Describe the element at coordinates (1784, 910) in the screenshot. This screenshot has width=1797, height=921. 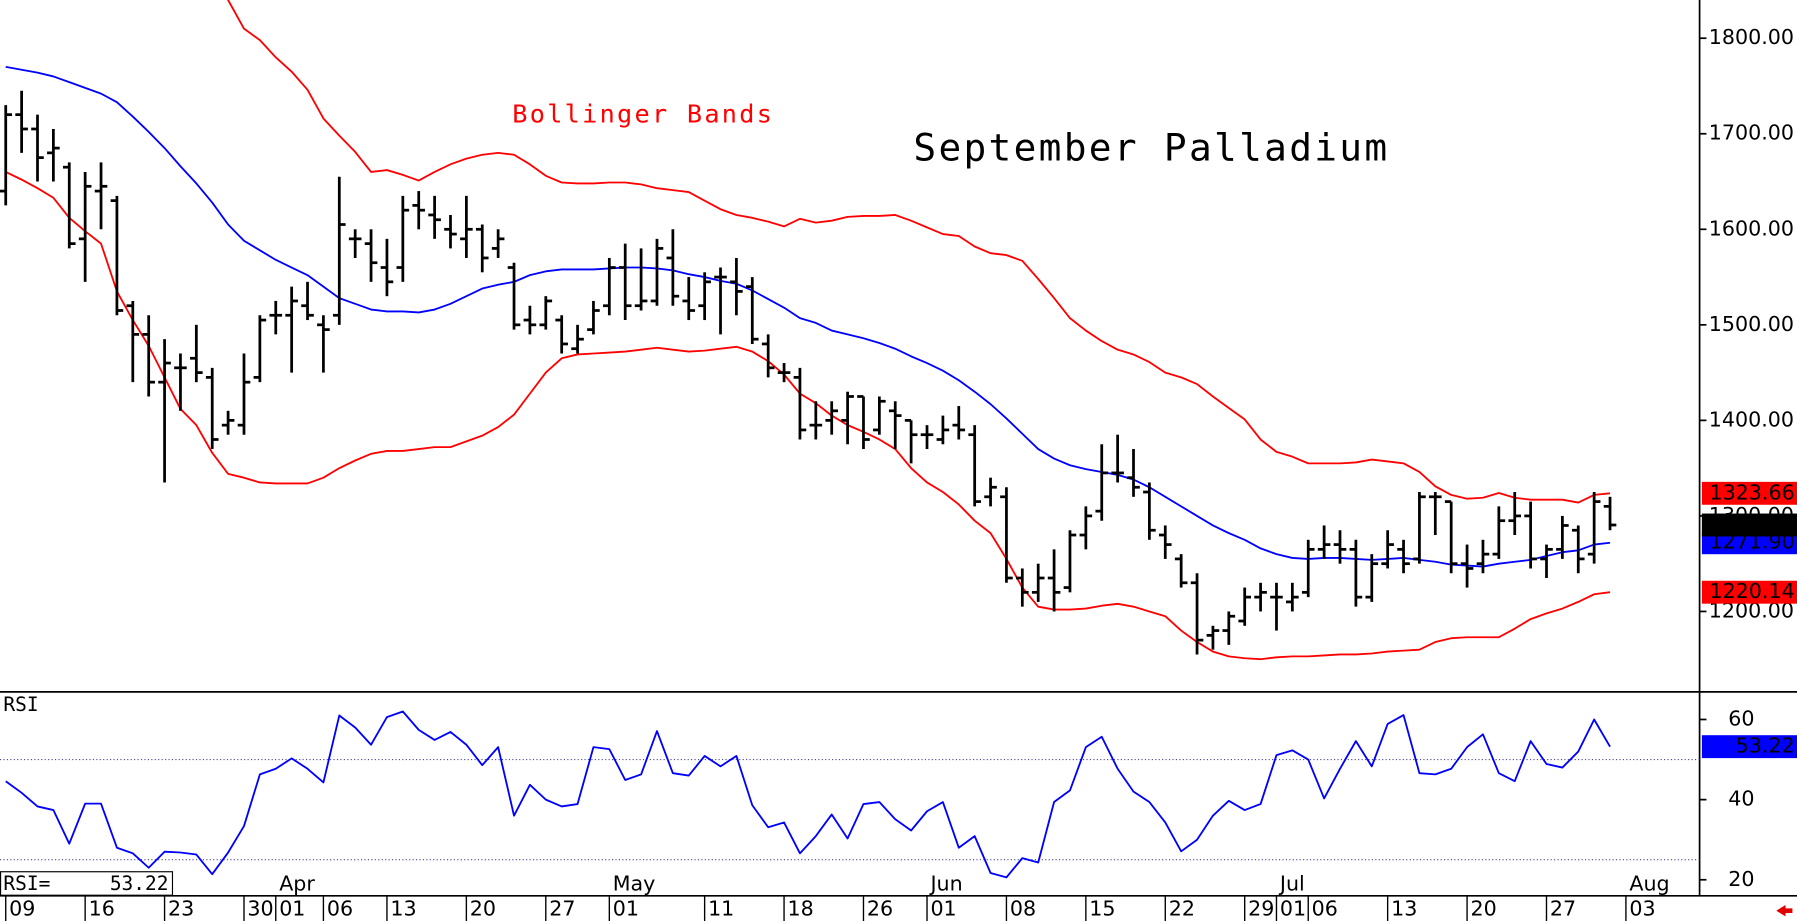
I see `scroll-arrow` at that location.